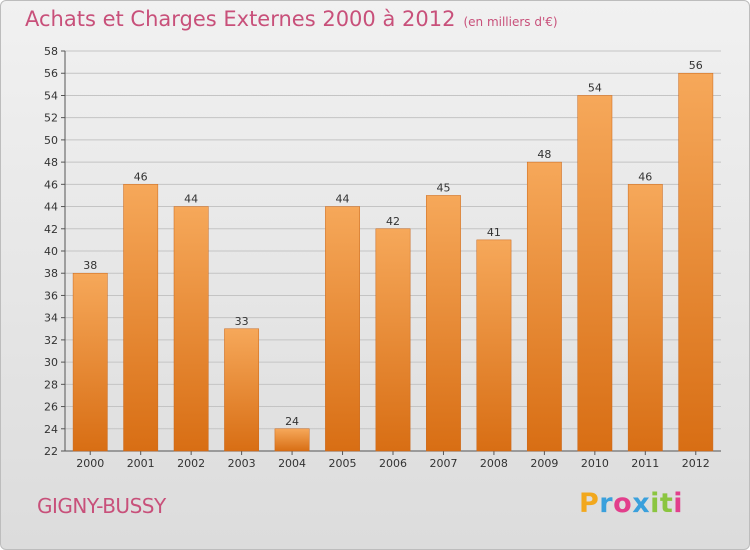 Image resolution: width=750 pixels, height=550 pixels. I want to click on x-tick-label: 2012, so click(696, 463).